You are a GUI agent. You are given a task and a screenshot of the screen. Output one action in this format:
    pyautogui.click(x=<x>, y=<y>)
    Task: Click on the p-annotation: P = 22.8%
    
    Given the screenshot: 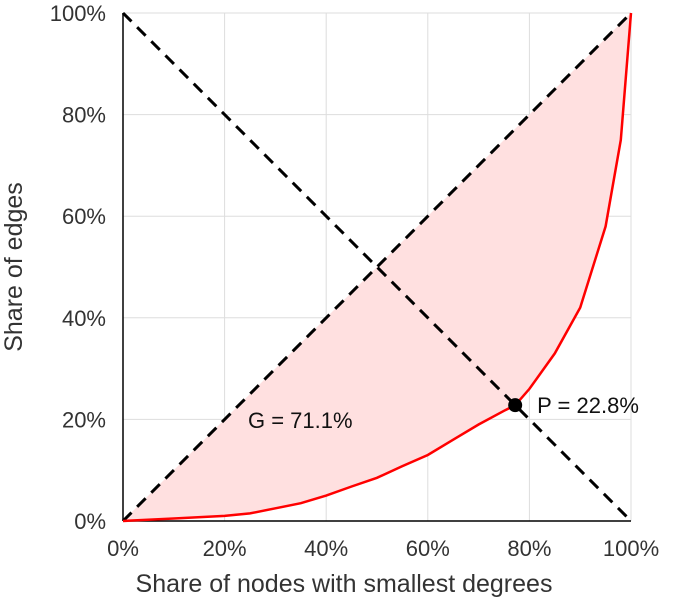 What is the action you would take?
    pyautogui.click(x=588, y=405)
    